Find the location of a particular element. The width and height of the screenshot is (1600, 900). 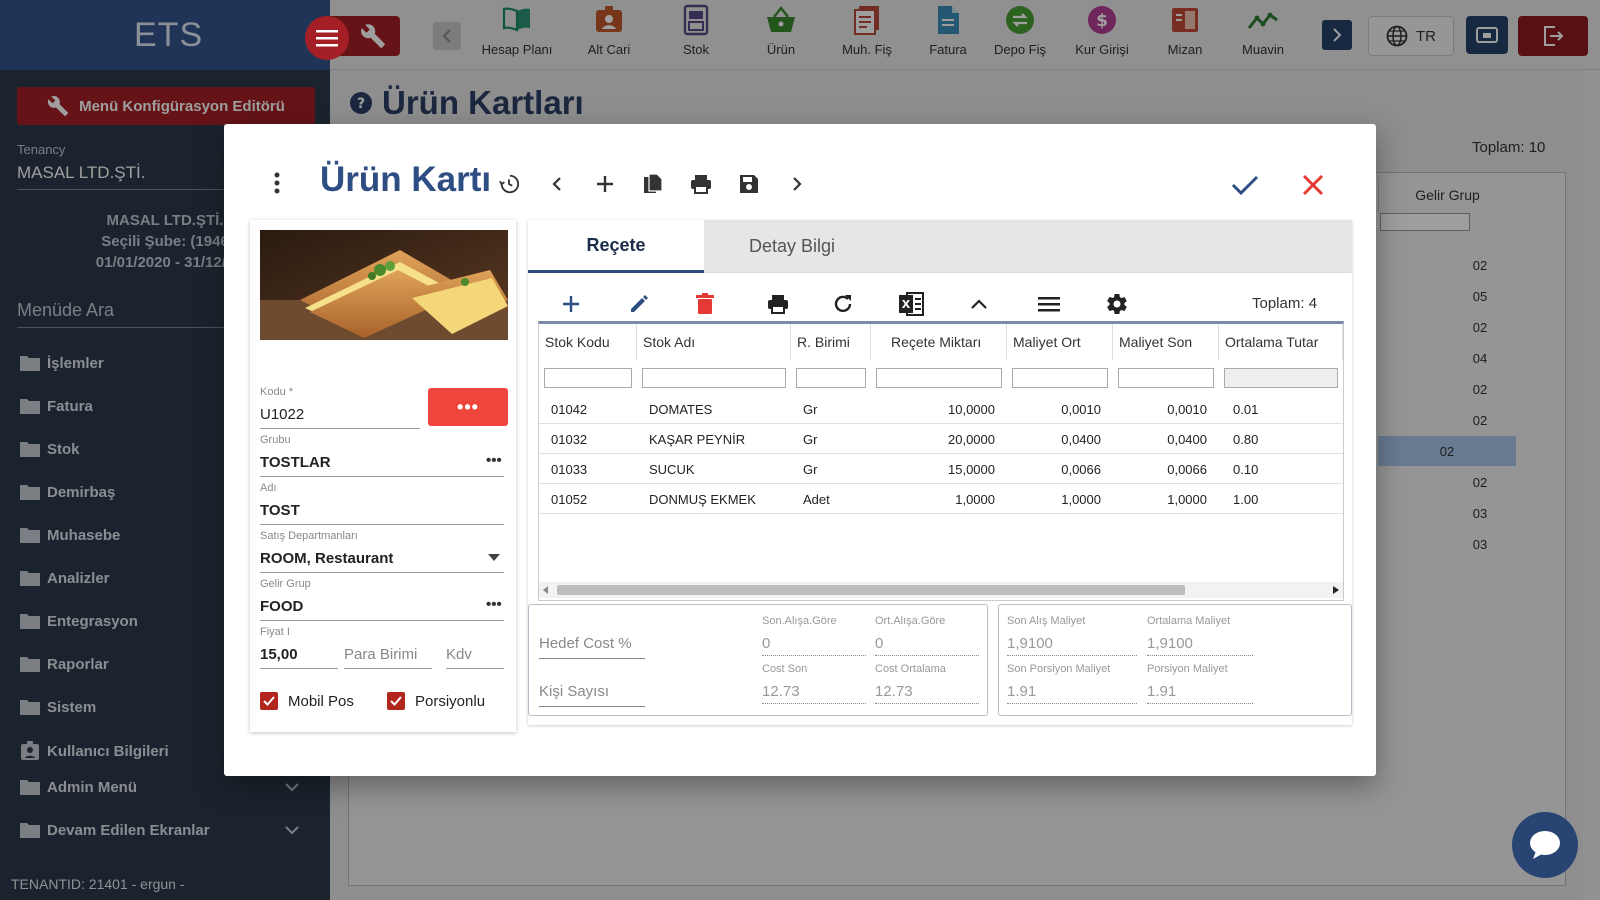

nav-item: Fatura is located at coordinates (164, 406).